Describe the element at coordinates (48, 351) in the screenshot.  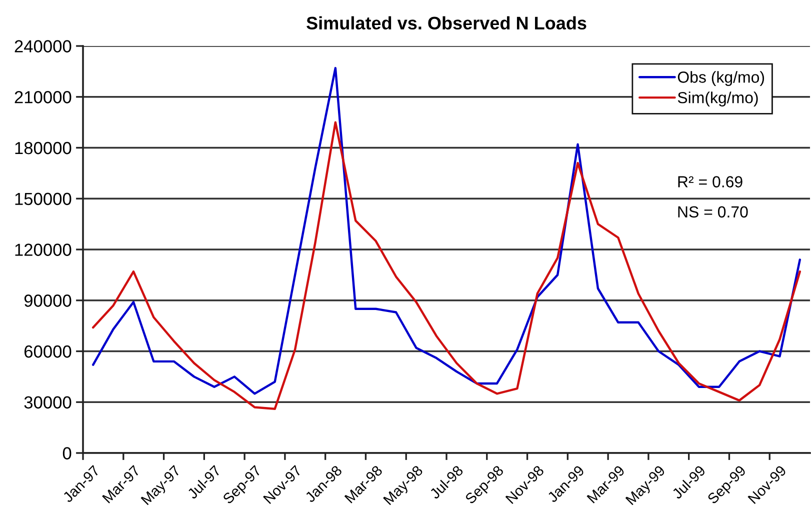
I see `y-tick-label: 60000` at that location.